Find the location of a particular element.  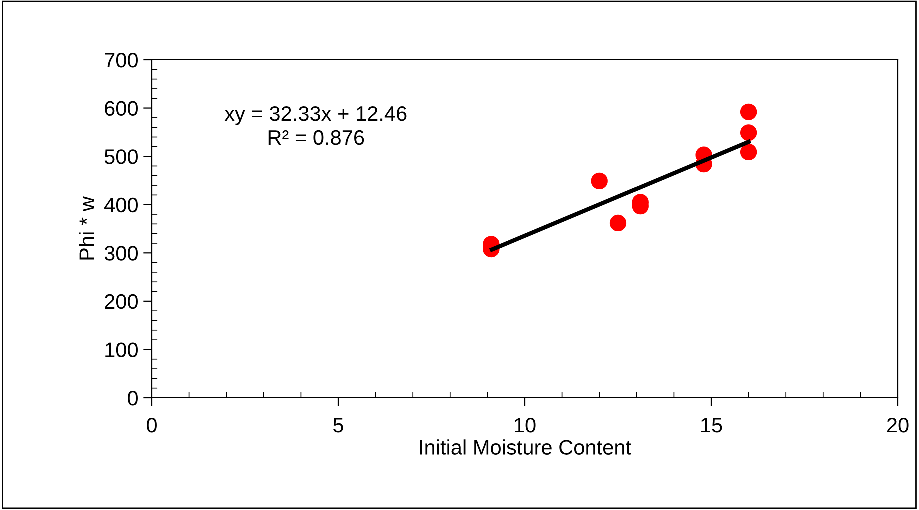

x-tick-label: 5 is located at coordinates (339, 425).